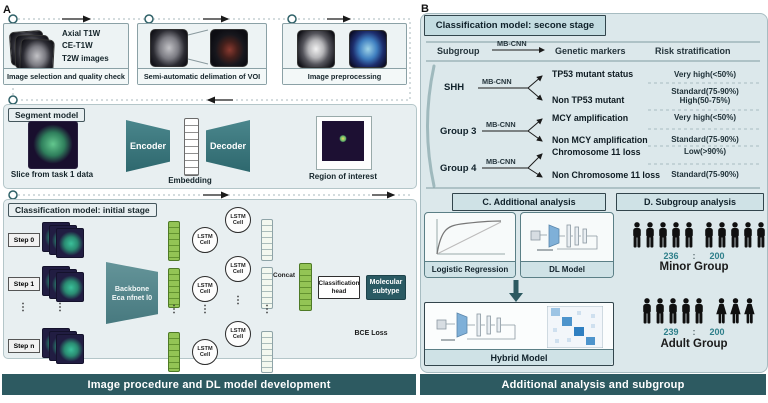  Describe the element at coordinates (339, 287) in the screenshot. I see `classification-head-box: Classification head` at that location.